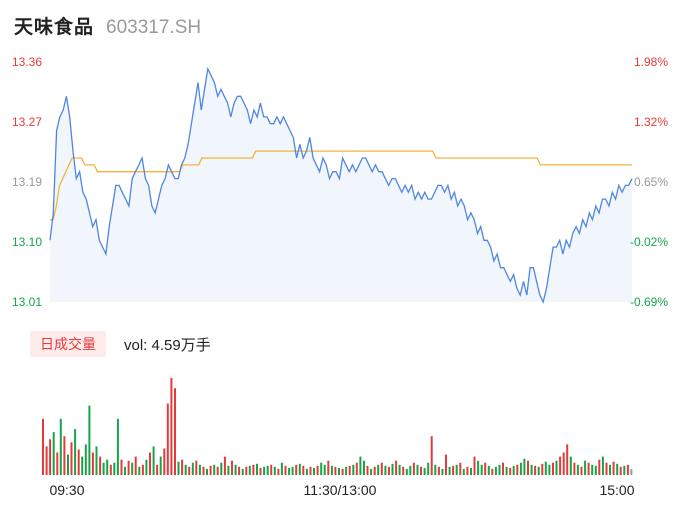  What do you see at coordinates (54, 27) in the screenshot?
I see `stock-name: 天味食品` at bounding box center [54, 27].